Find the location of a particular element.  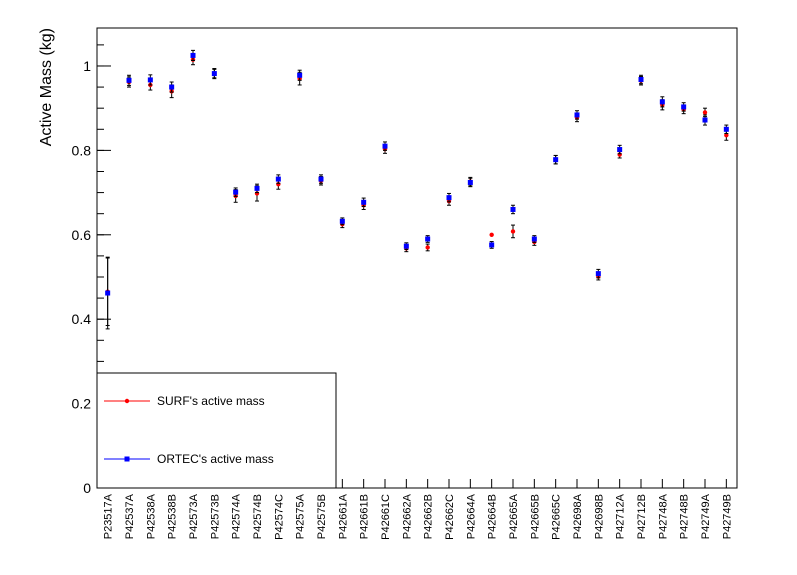

y-tick-label: 0 is located at coordinates (87, 488).